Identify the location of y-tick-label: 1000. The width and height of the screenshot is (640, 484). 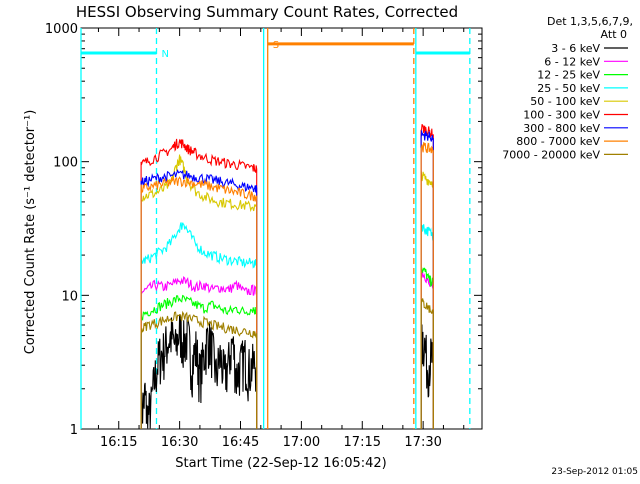
(61, 29).